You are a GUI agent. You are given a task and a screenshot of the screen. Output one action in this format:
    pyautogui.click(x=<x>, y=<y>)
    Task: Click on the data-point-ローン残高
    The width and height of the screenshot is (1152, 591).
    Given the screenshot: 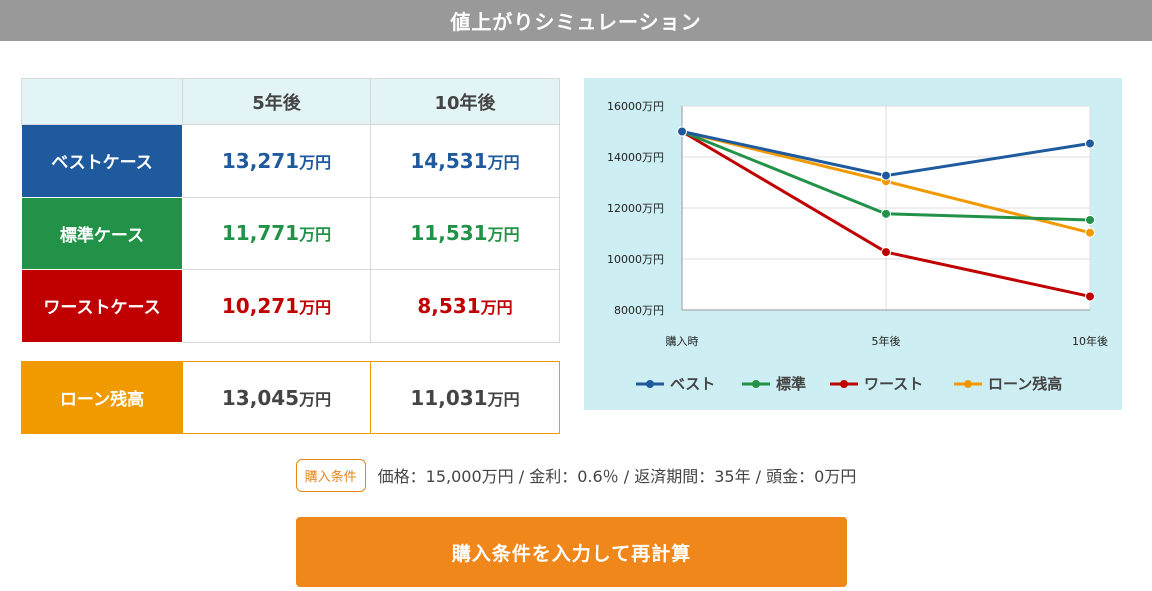 What is the action you would take?
    pyautogui.click(x=1090, y=232)
    